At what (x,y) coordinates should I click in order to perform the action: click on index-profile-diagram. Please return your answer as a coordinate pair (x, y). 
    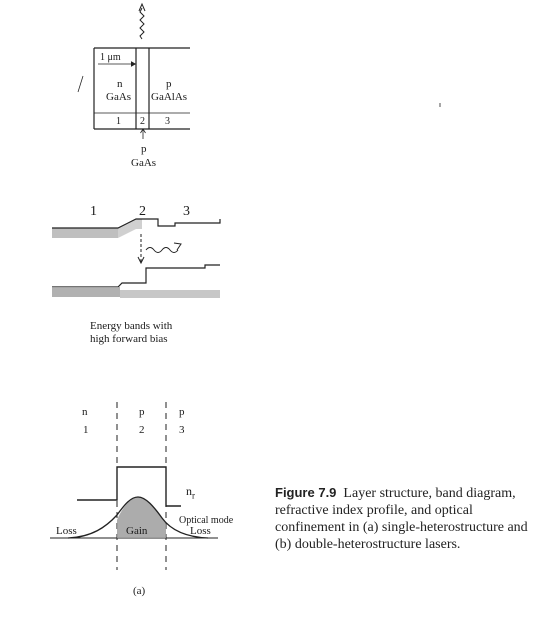
    Looking at the image, I should click on (134, 486).